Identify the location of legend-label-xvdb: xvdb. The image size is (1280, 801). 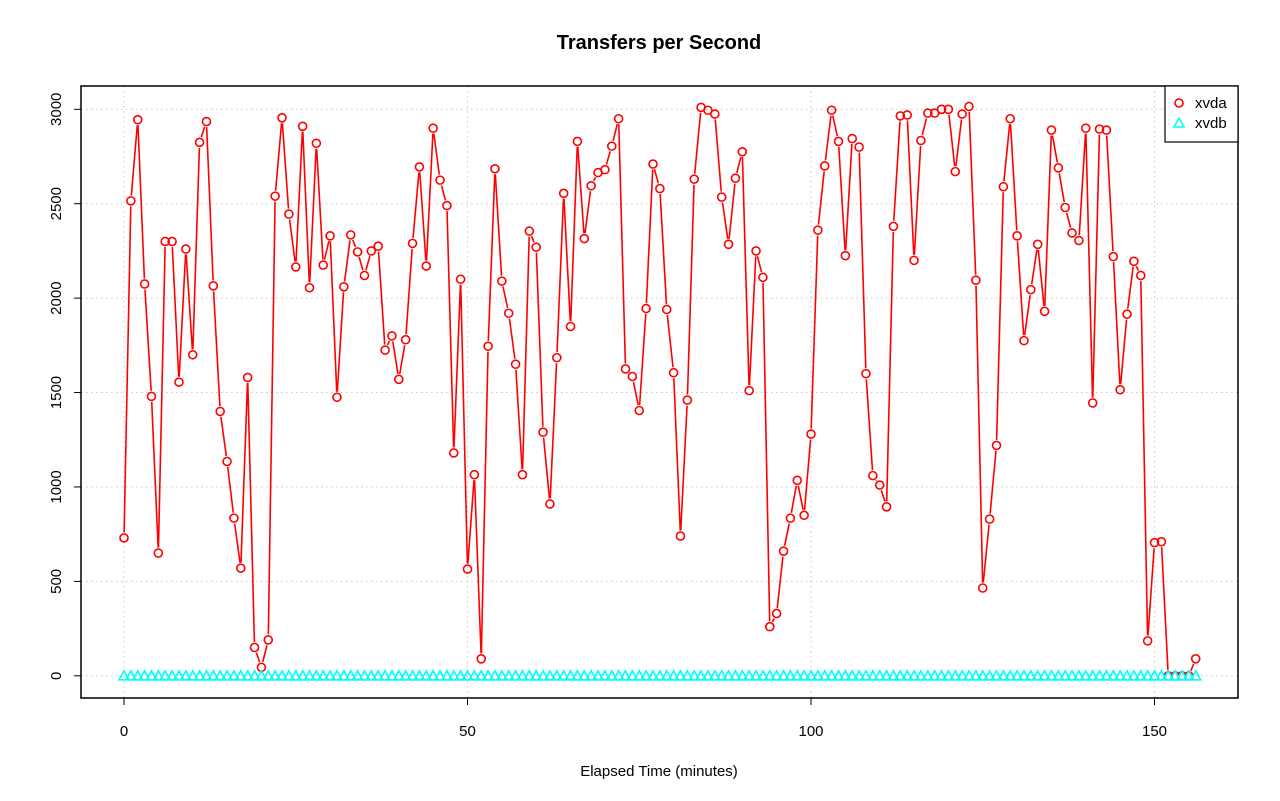
(1211, 123).